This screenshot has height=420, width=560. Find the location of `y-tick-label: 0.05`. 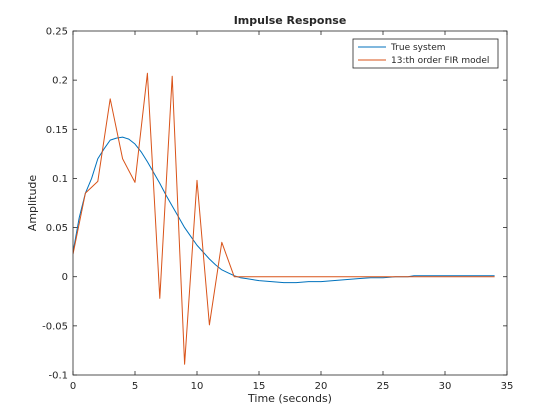

y-tick-label: 0.05 is located at coordinates (57, 228).